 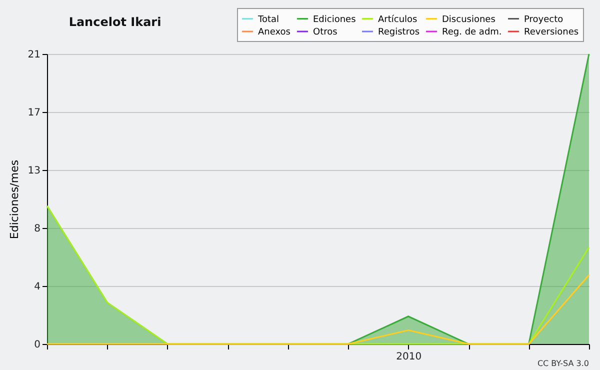 What do you see at coordinates (37, 229) in the screenshot?
I see `y-tick-label: 8` at bounding box center [37, 229].